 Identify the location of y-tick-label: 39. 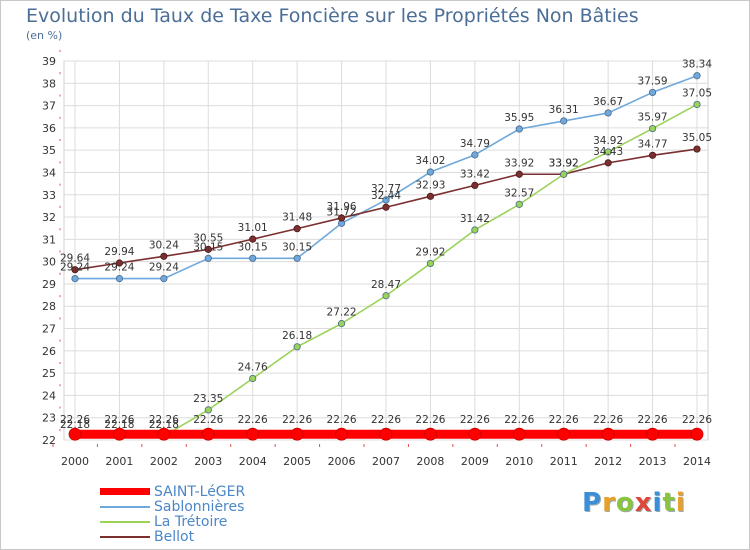
(49, 61).